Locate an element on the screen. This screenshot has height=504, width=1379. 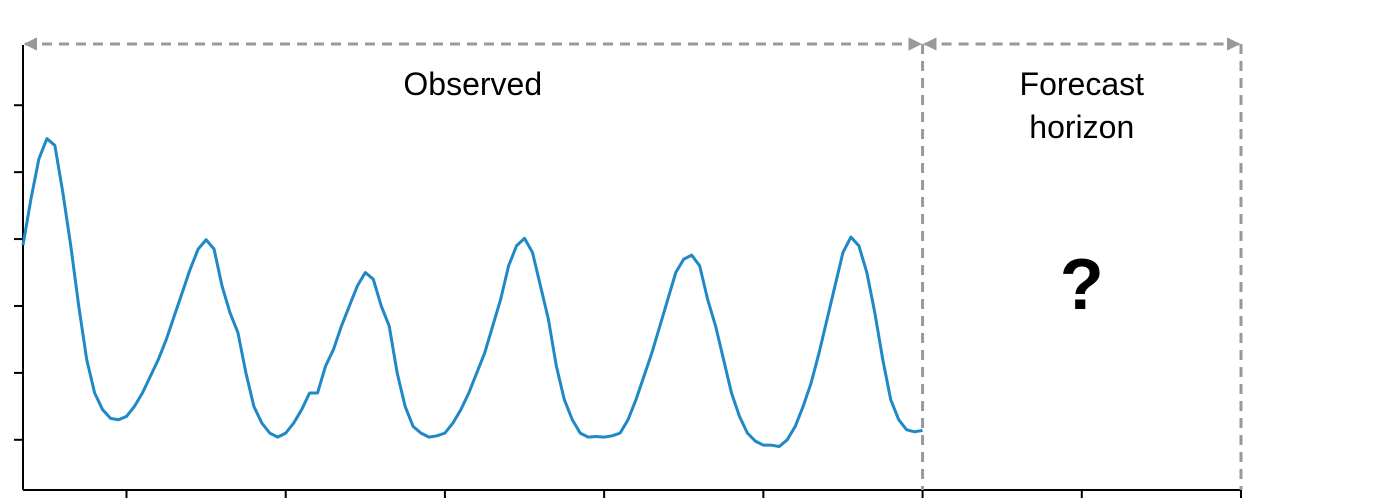
forecast-label: Forecast horizon is located at coordinates (1082, 105).